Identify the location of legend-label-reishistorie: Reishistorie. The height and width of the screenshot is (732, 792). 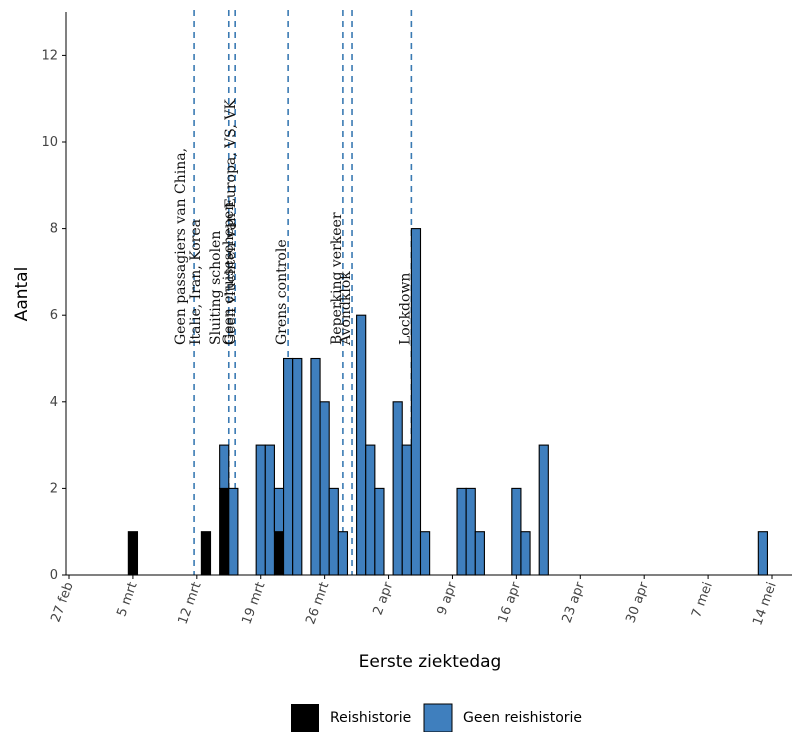
(370, 718).